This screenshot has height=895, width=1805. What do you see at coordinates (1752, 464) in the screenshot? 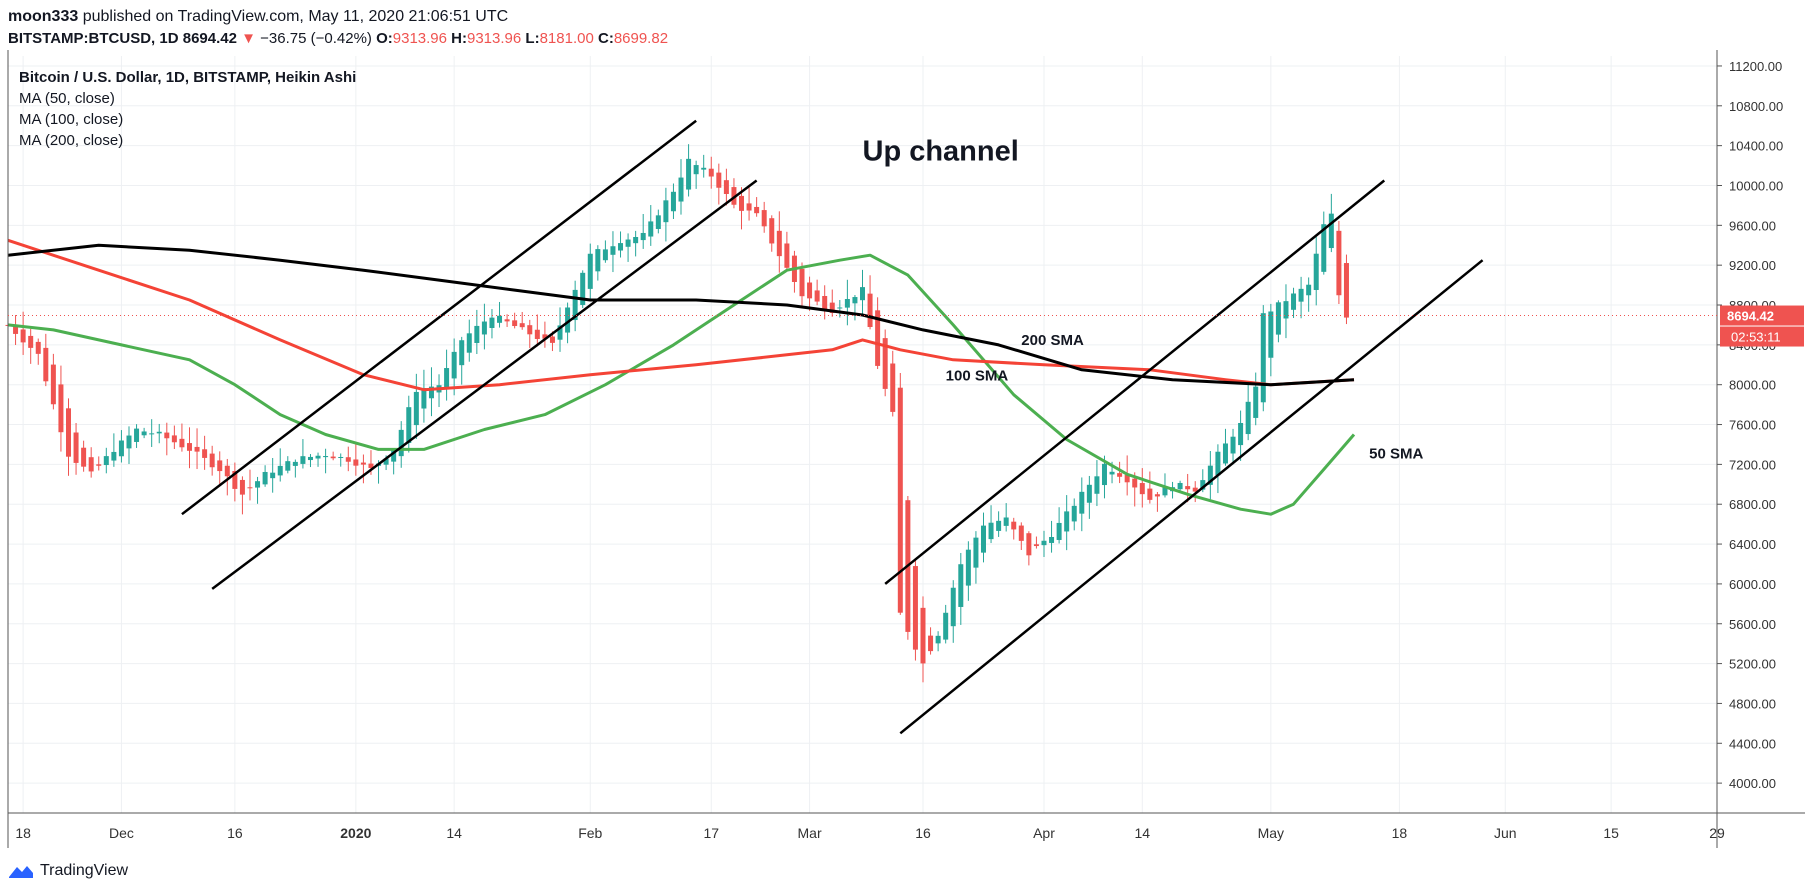
I see `y-tick-label: 7200.00` at bounding box center [1752, 464].